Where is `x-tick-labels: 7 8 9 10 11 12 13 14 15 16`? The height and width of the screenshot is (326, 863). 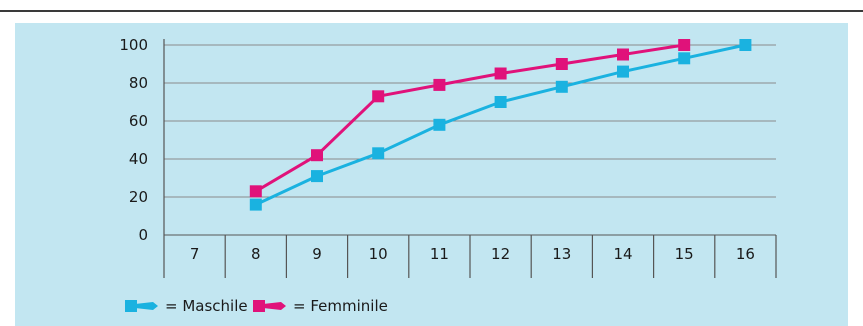
x-tick-labels: 7 8 9 10 11 12 13 14 15 16 is located at coordinates (472, 254).